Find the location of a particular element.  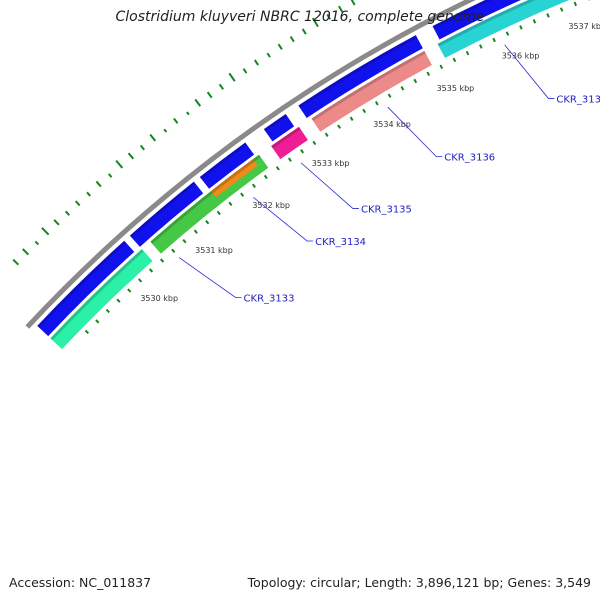

gene-label-ckr_3135: CKR_3135 is located at coordinates (386, 210).